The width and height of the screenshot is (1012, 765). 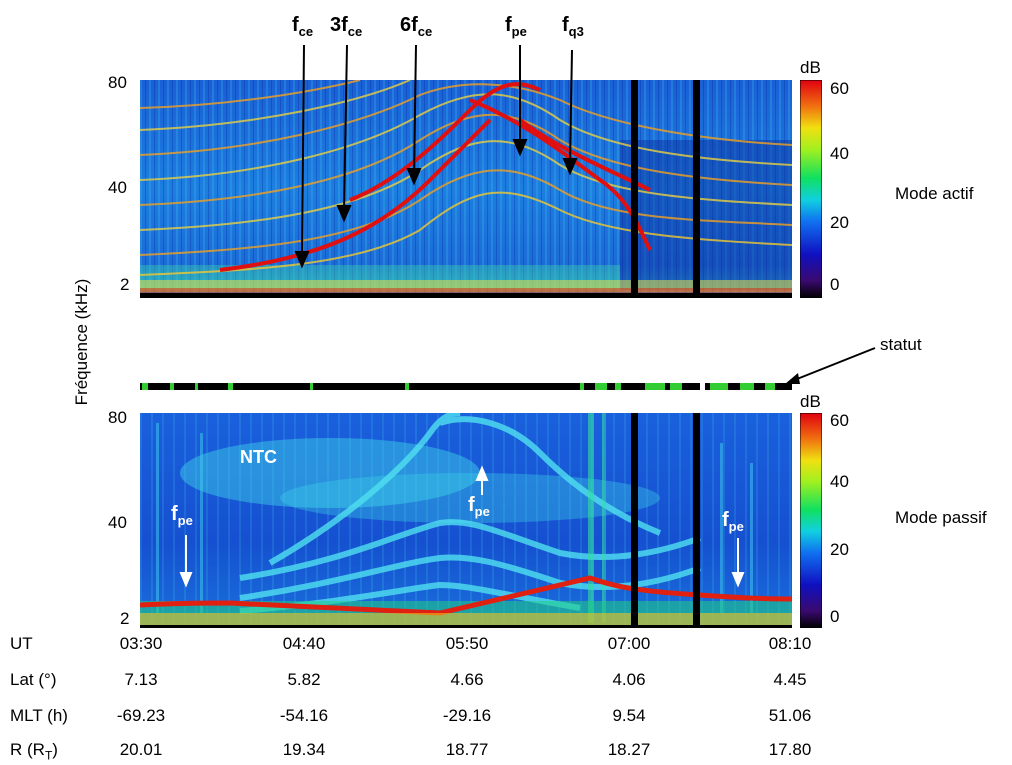 What do you see at coordinates (182, 515) in the screenshot?
I see `annotation-fpe-left: fpe` at bounding box center [182, 515].